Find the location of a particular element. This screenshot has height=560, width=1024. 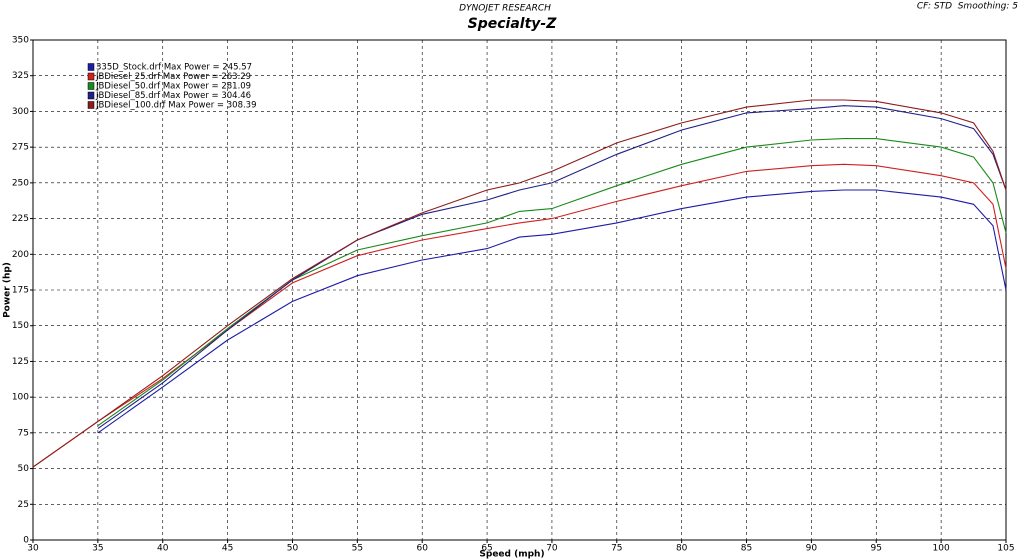

y-tick-label: 150 is located at coordinates (20, 326).